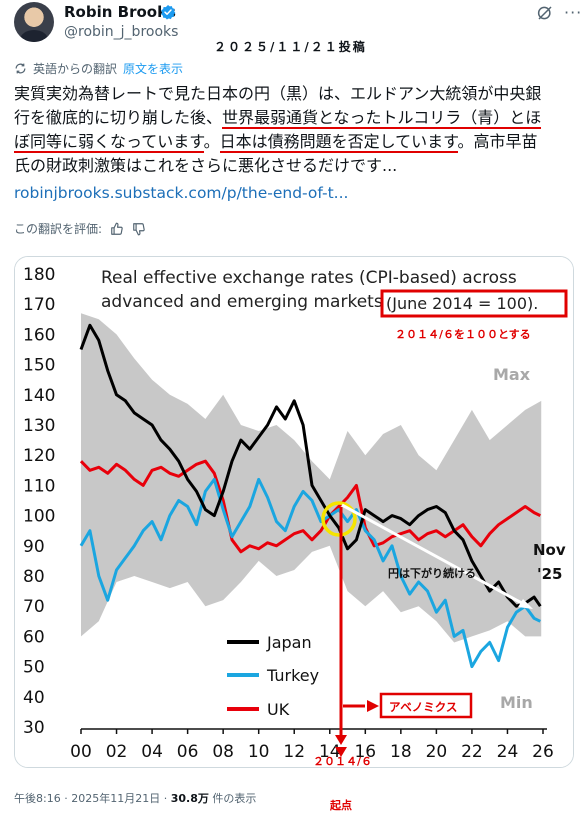  I want to click on band-min-label: Min, so click(516, 702).